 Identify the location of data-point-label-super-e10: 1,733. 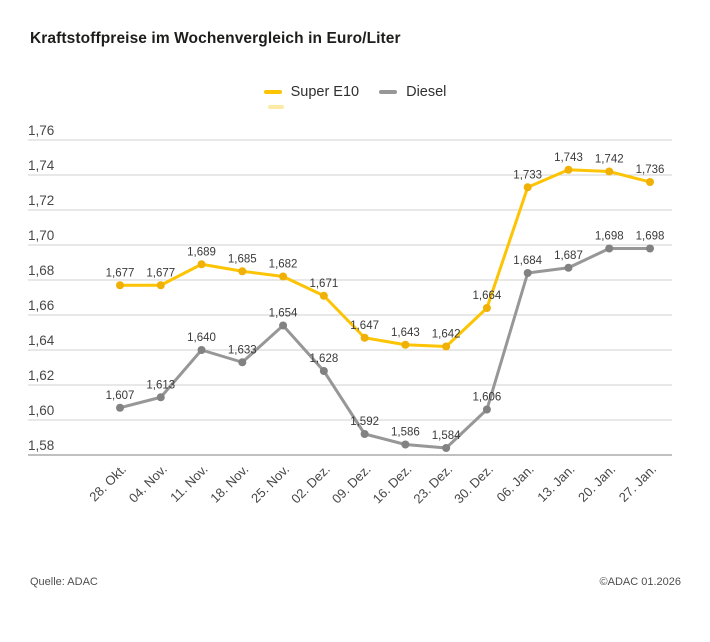
(527, 175).